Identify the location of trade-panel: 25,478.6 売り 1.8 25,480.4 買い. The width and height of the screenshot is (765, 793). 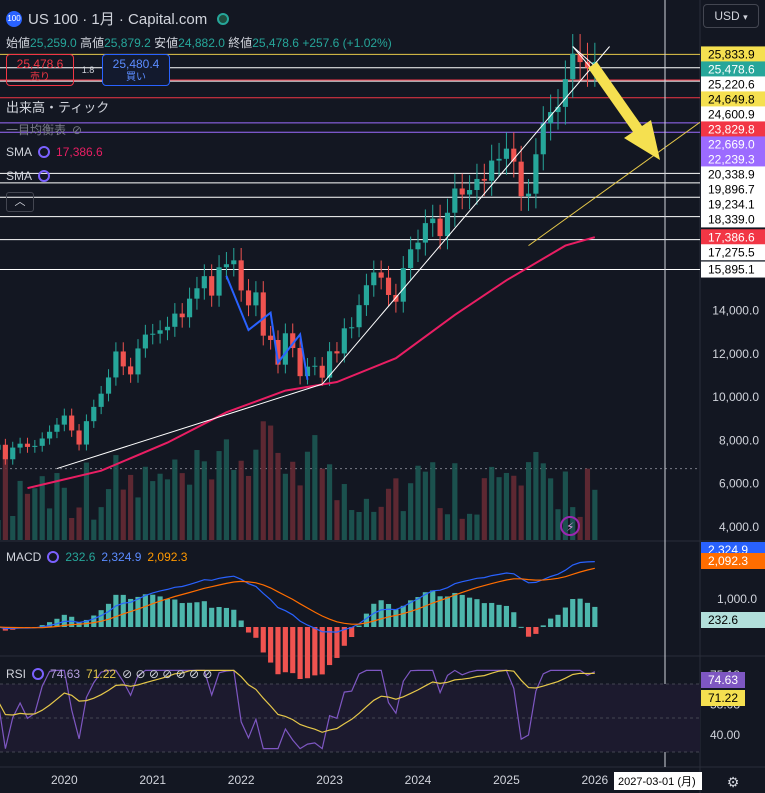
(88, 70).